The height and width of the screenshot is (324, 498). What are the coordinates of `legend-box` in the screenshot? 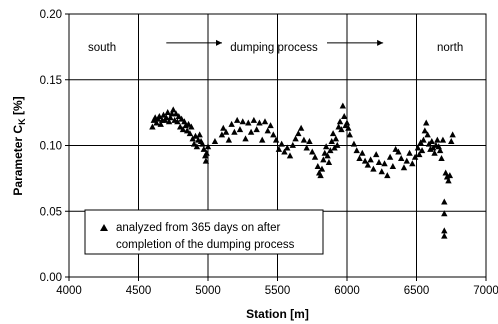 It's located at (204, 232).